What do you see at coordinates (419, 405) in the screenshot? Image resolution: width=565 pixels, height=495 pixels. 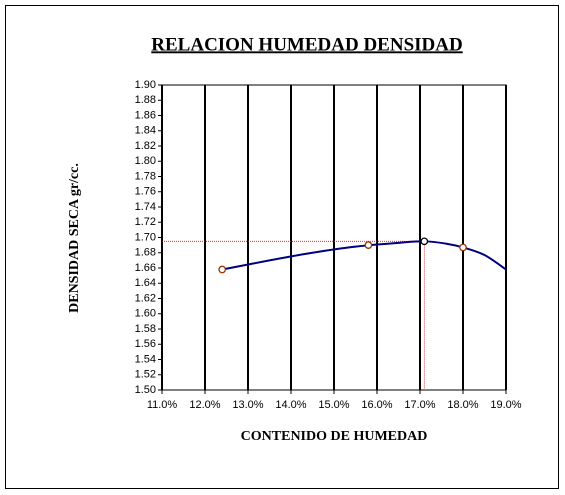 I see `x-tick-label: 17.0%` at bounding box center [419, 405].